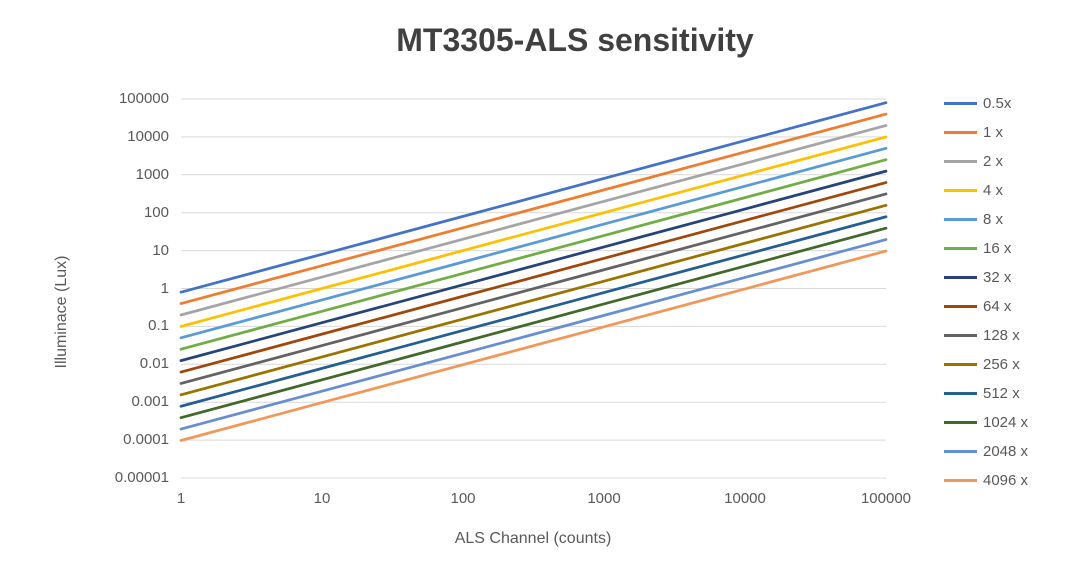  Describe the element at coordinates (745, 498) in the screenshot. I see `x-tick-label: 10000` at that location.